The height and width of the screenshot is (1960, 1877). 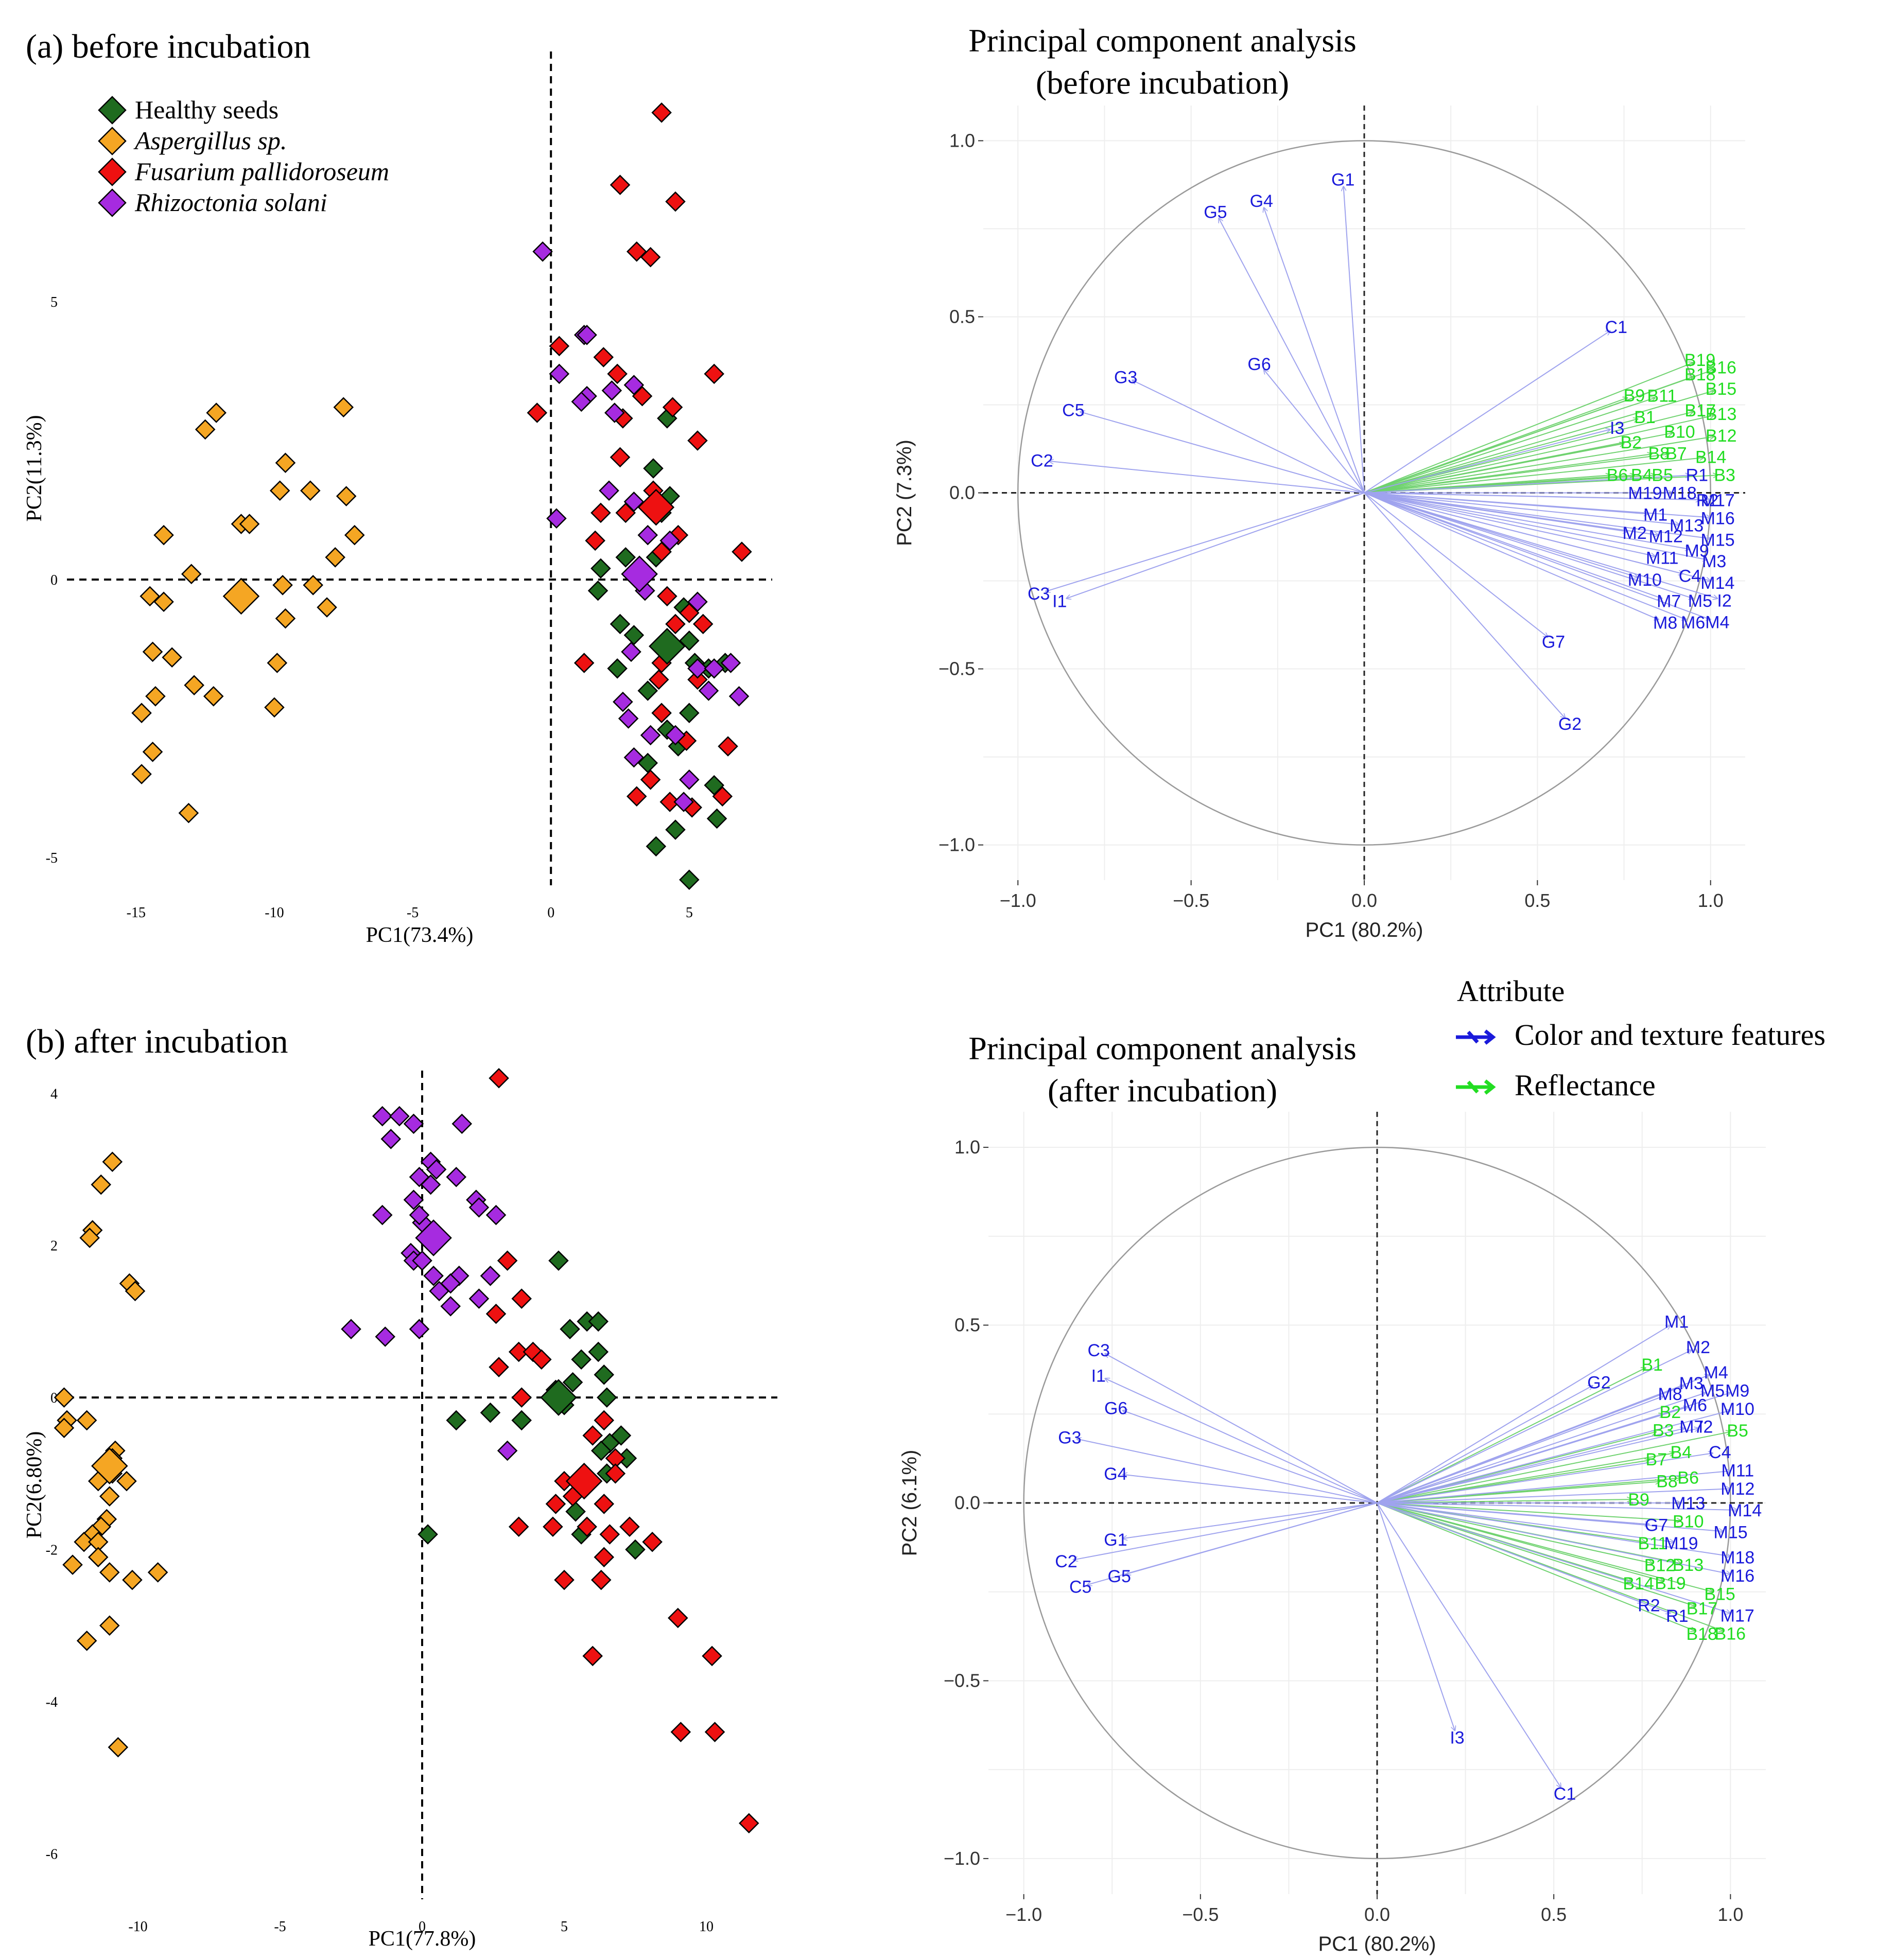 What do you see at coordinates (1662, 396) in the screenshot?
I see `loading-label-b11: B11` at bounding box center [1662, 396].